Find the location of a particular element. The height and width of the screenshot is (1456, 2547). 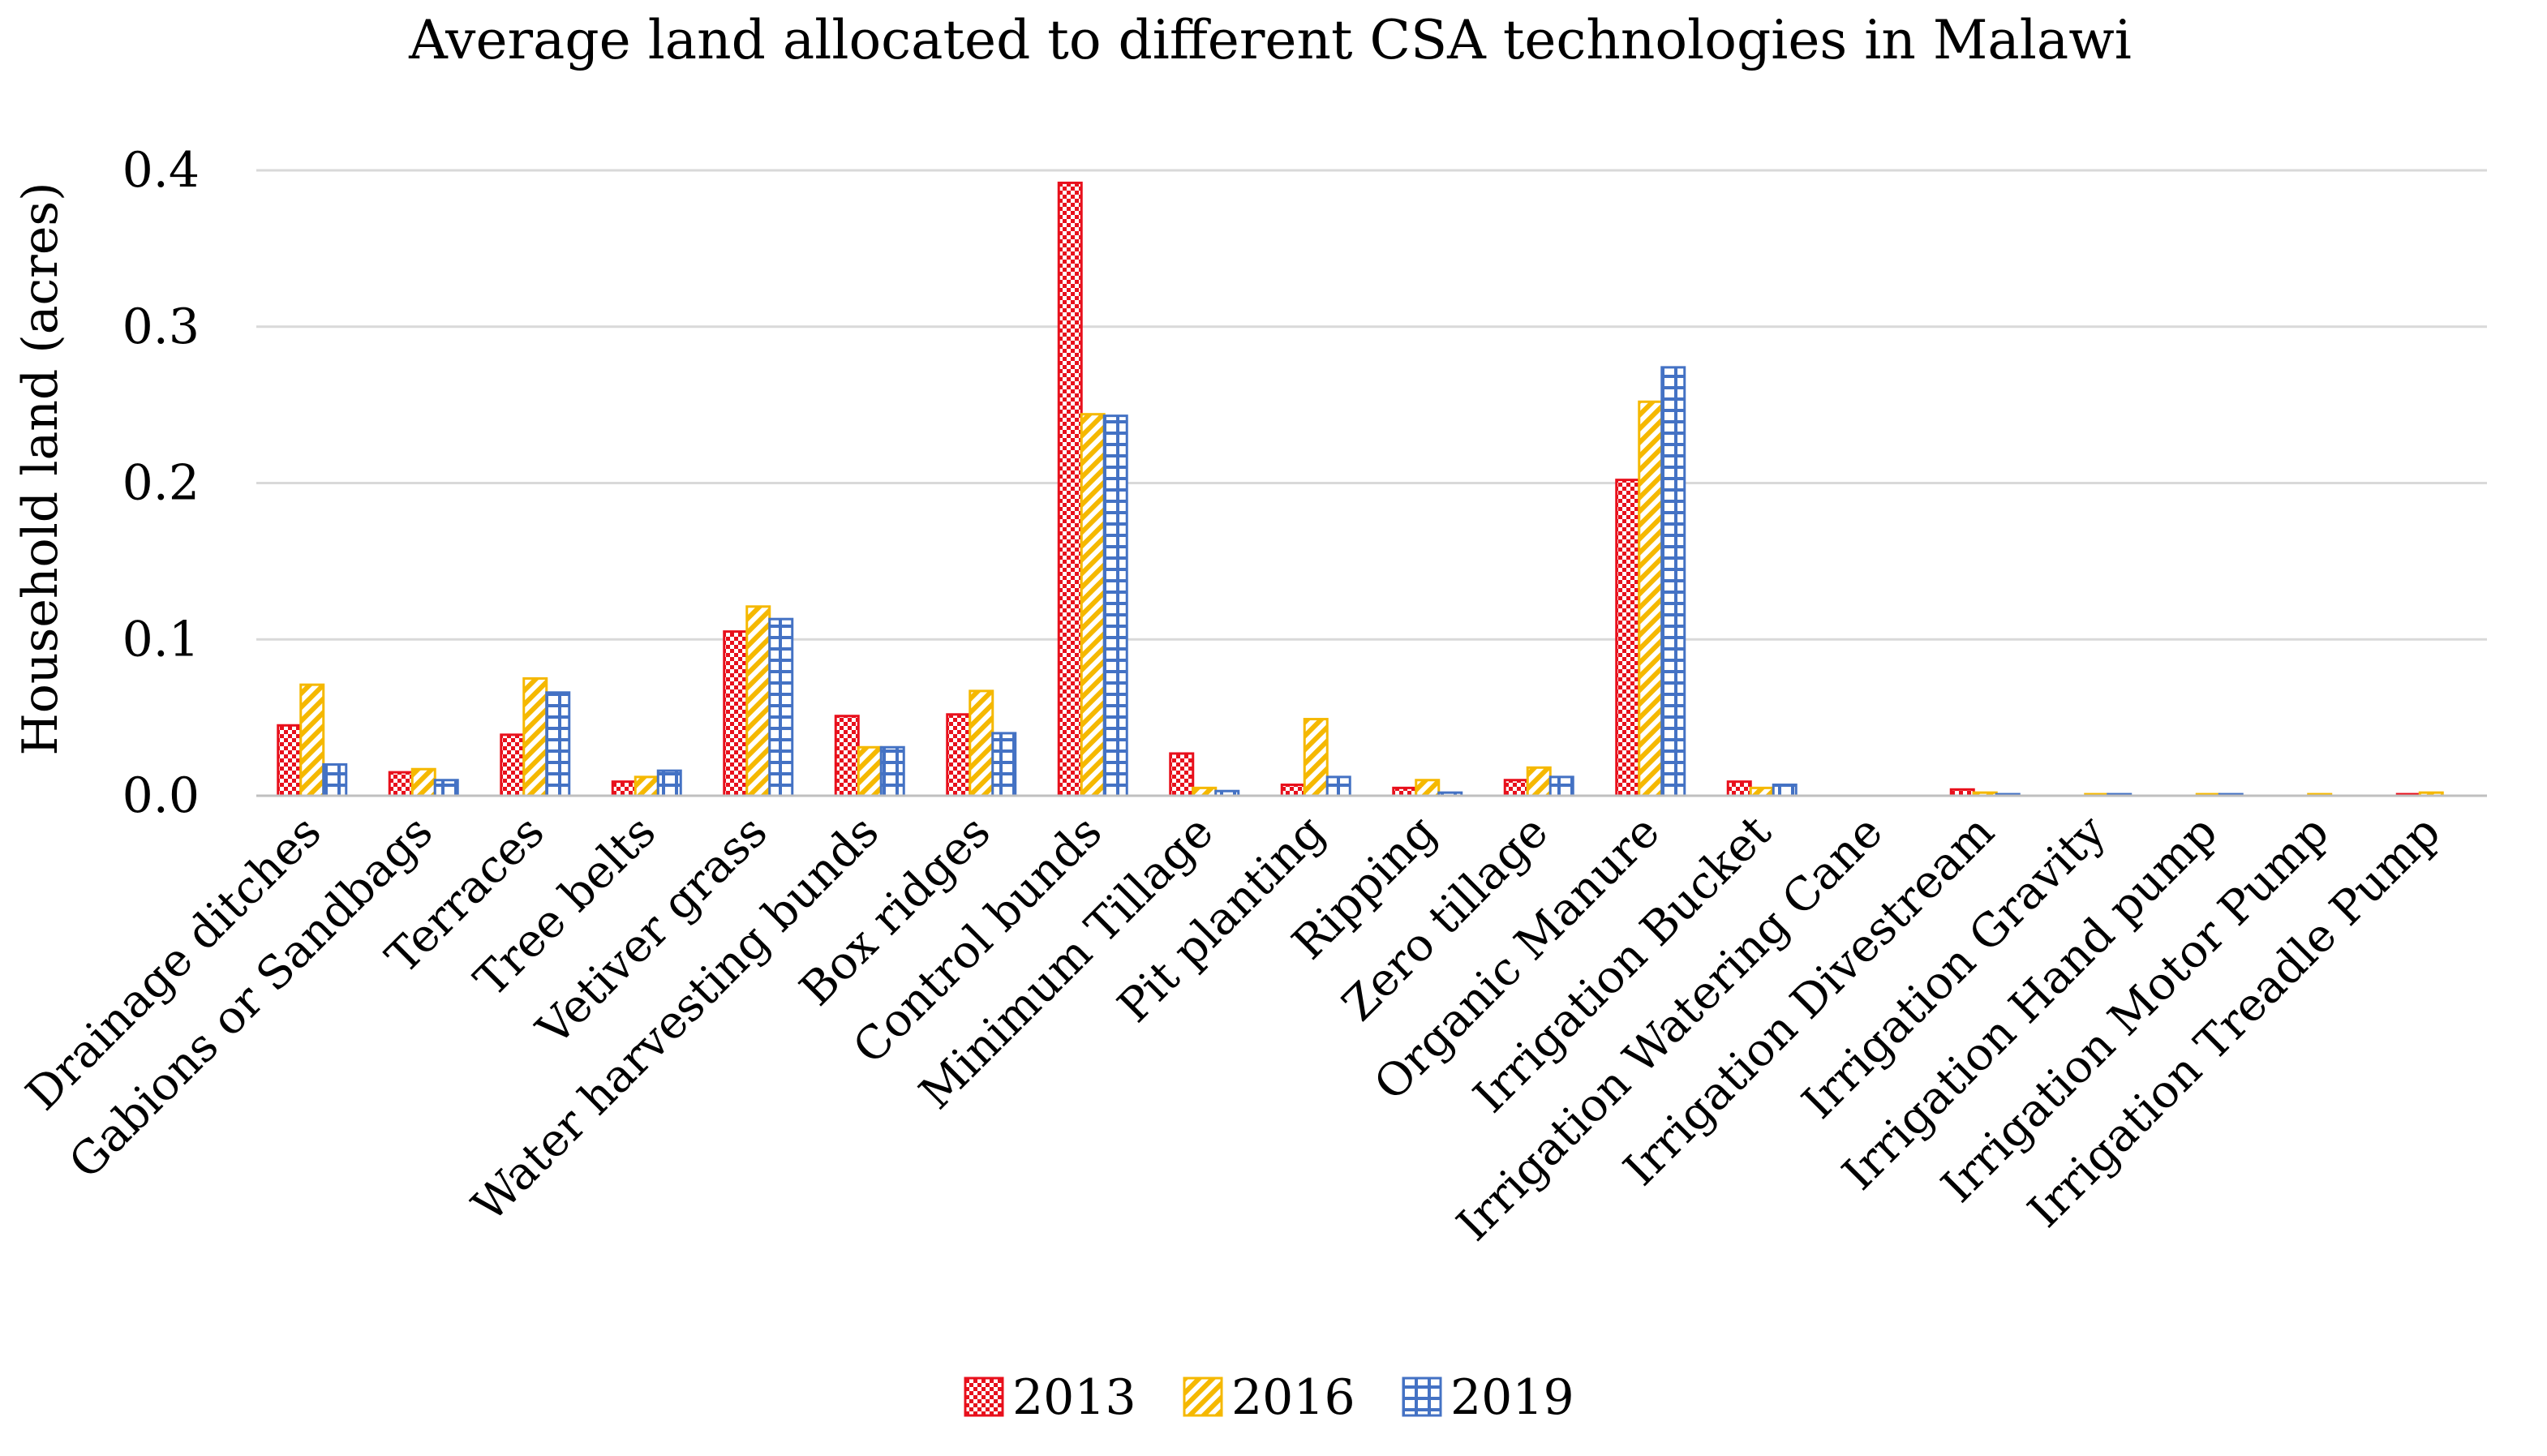

y-tick-label: 0.1 is located at coordinates (161, 639).